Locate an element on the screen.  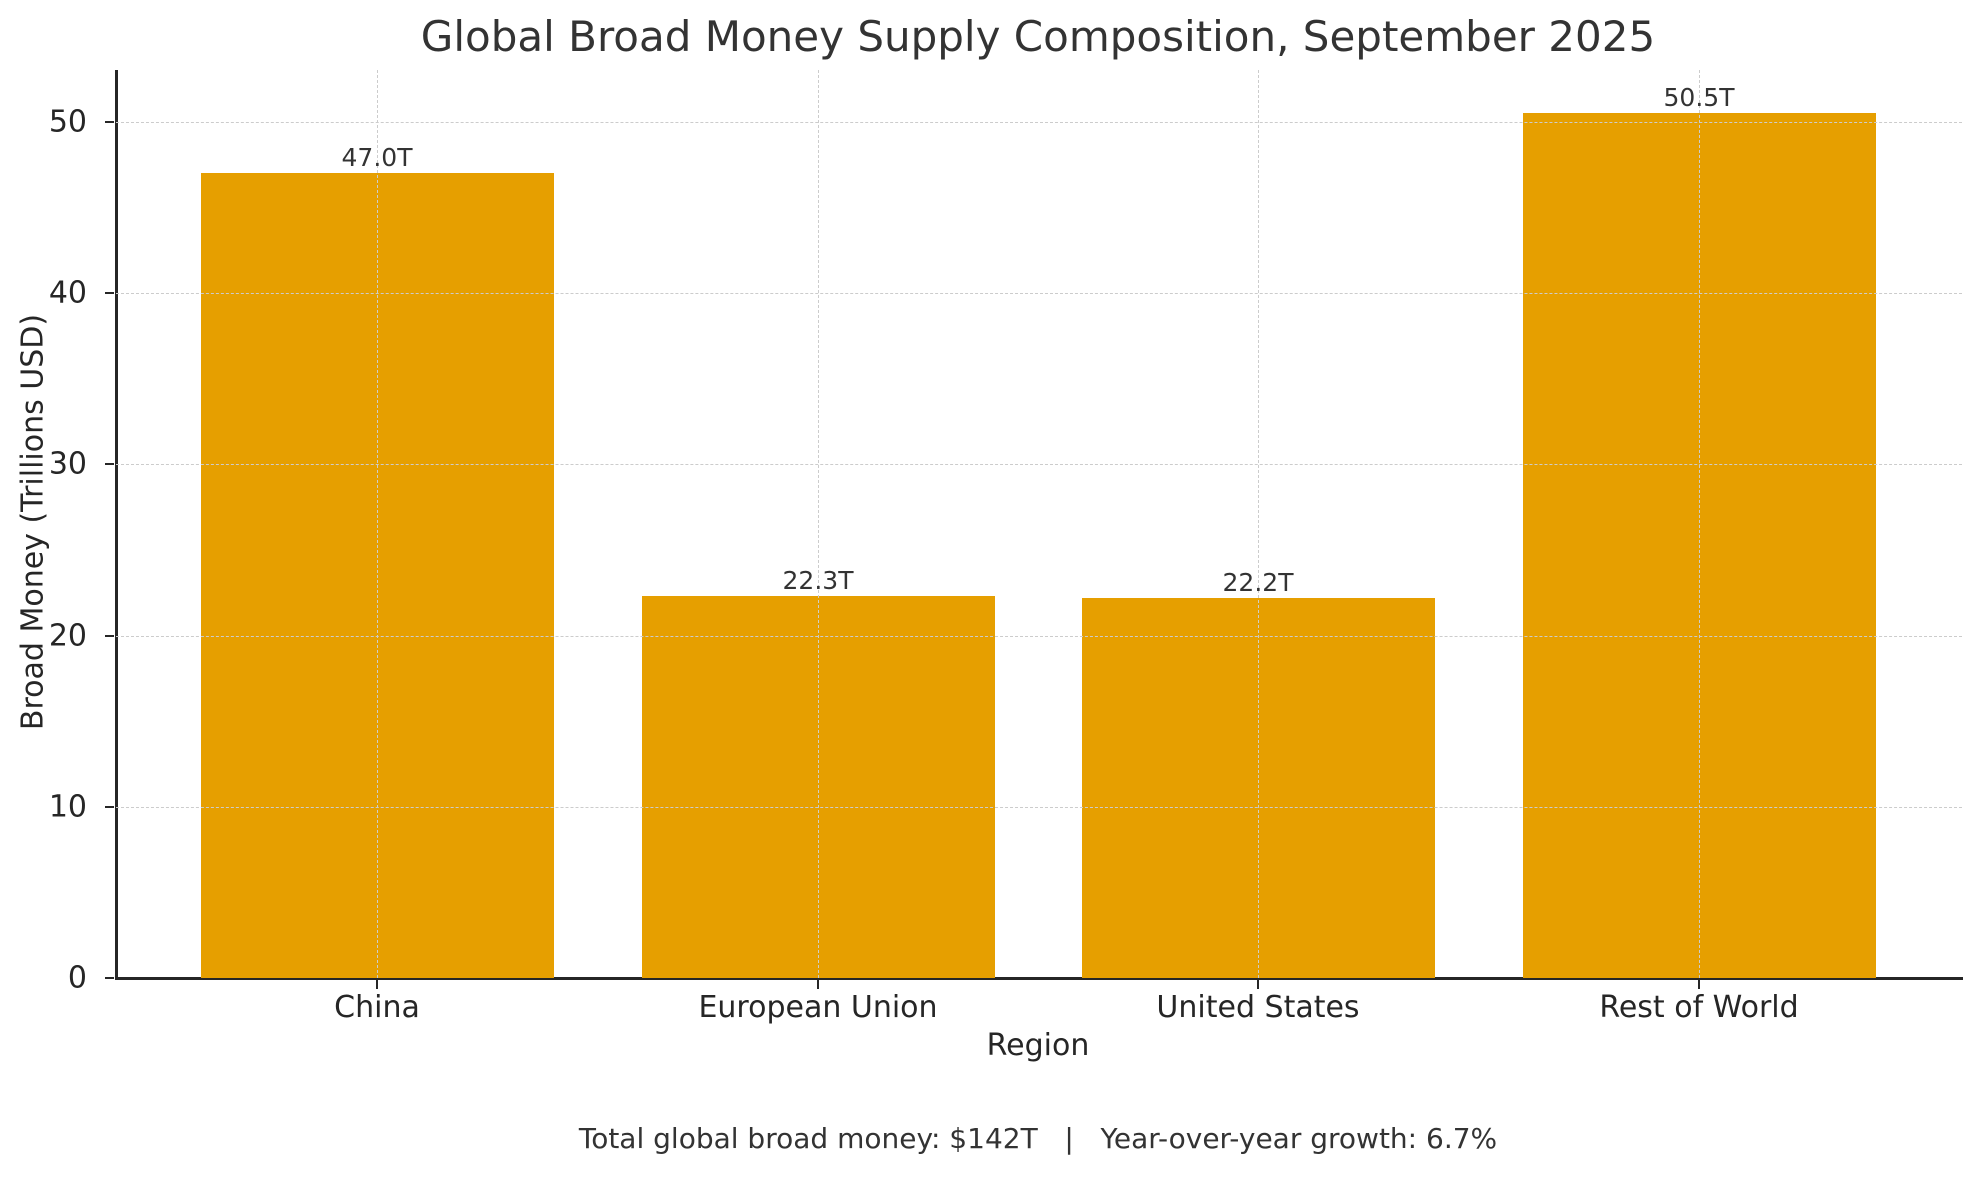
gridline-x-eu is located at coordinates (818, 524).